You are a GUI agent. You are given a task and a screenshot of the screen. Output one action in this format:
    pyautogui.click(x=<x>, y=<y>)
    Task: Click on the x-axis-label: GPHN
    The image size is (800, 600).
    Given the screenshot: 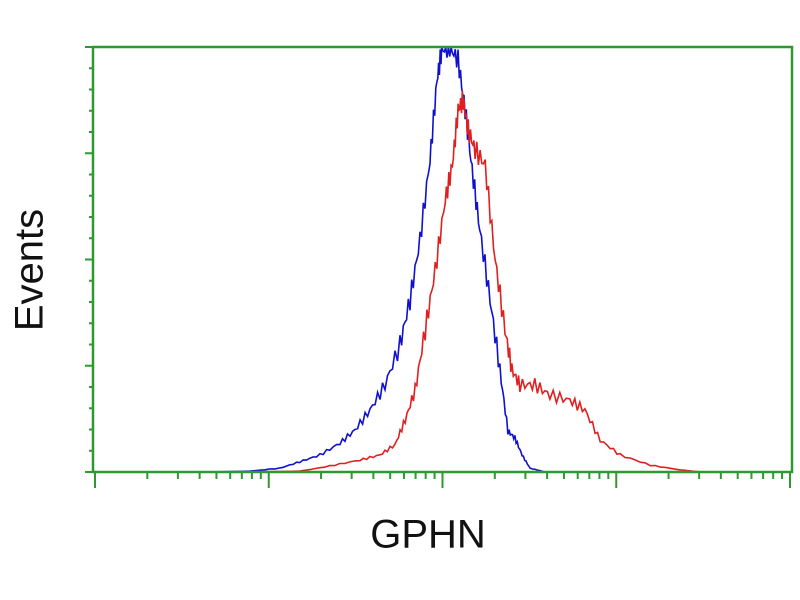 What is the action you would take?
    pyautogui.click(x=428, y=534)
    